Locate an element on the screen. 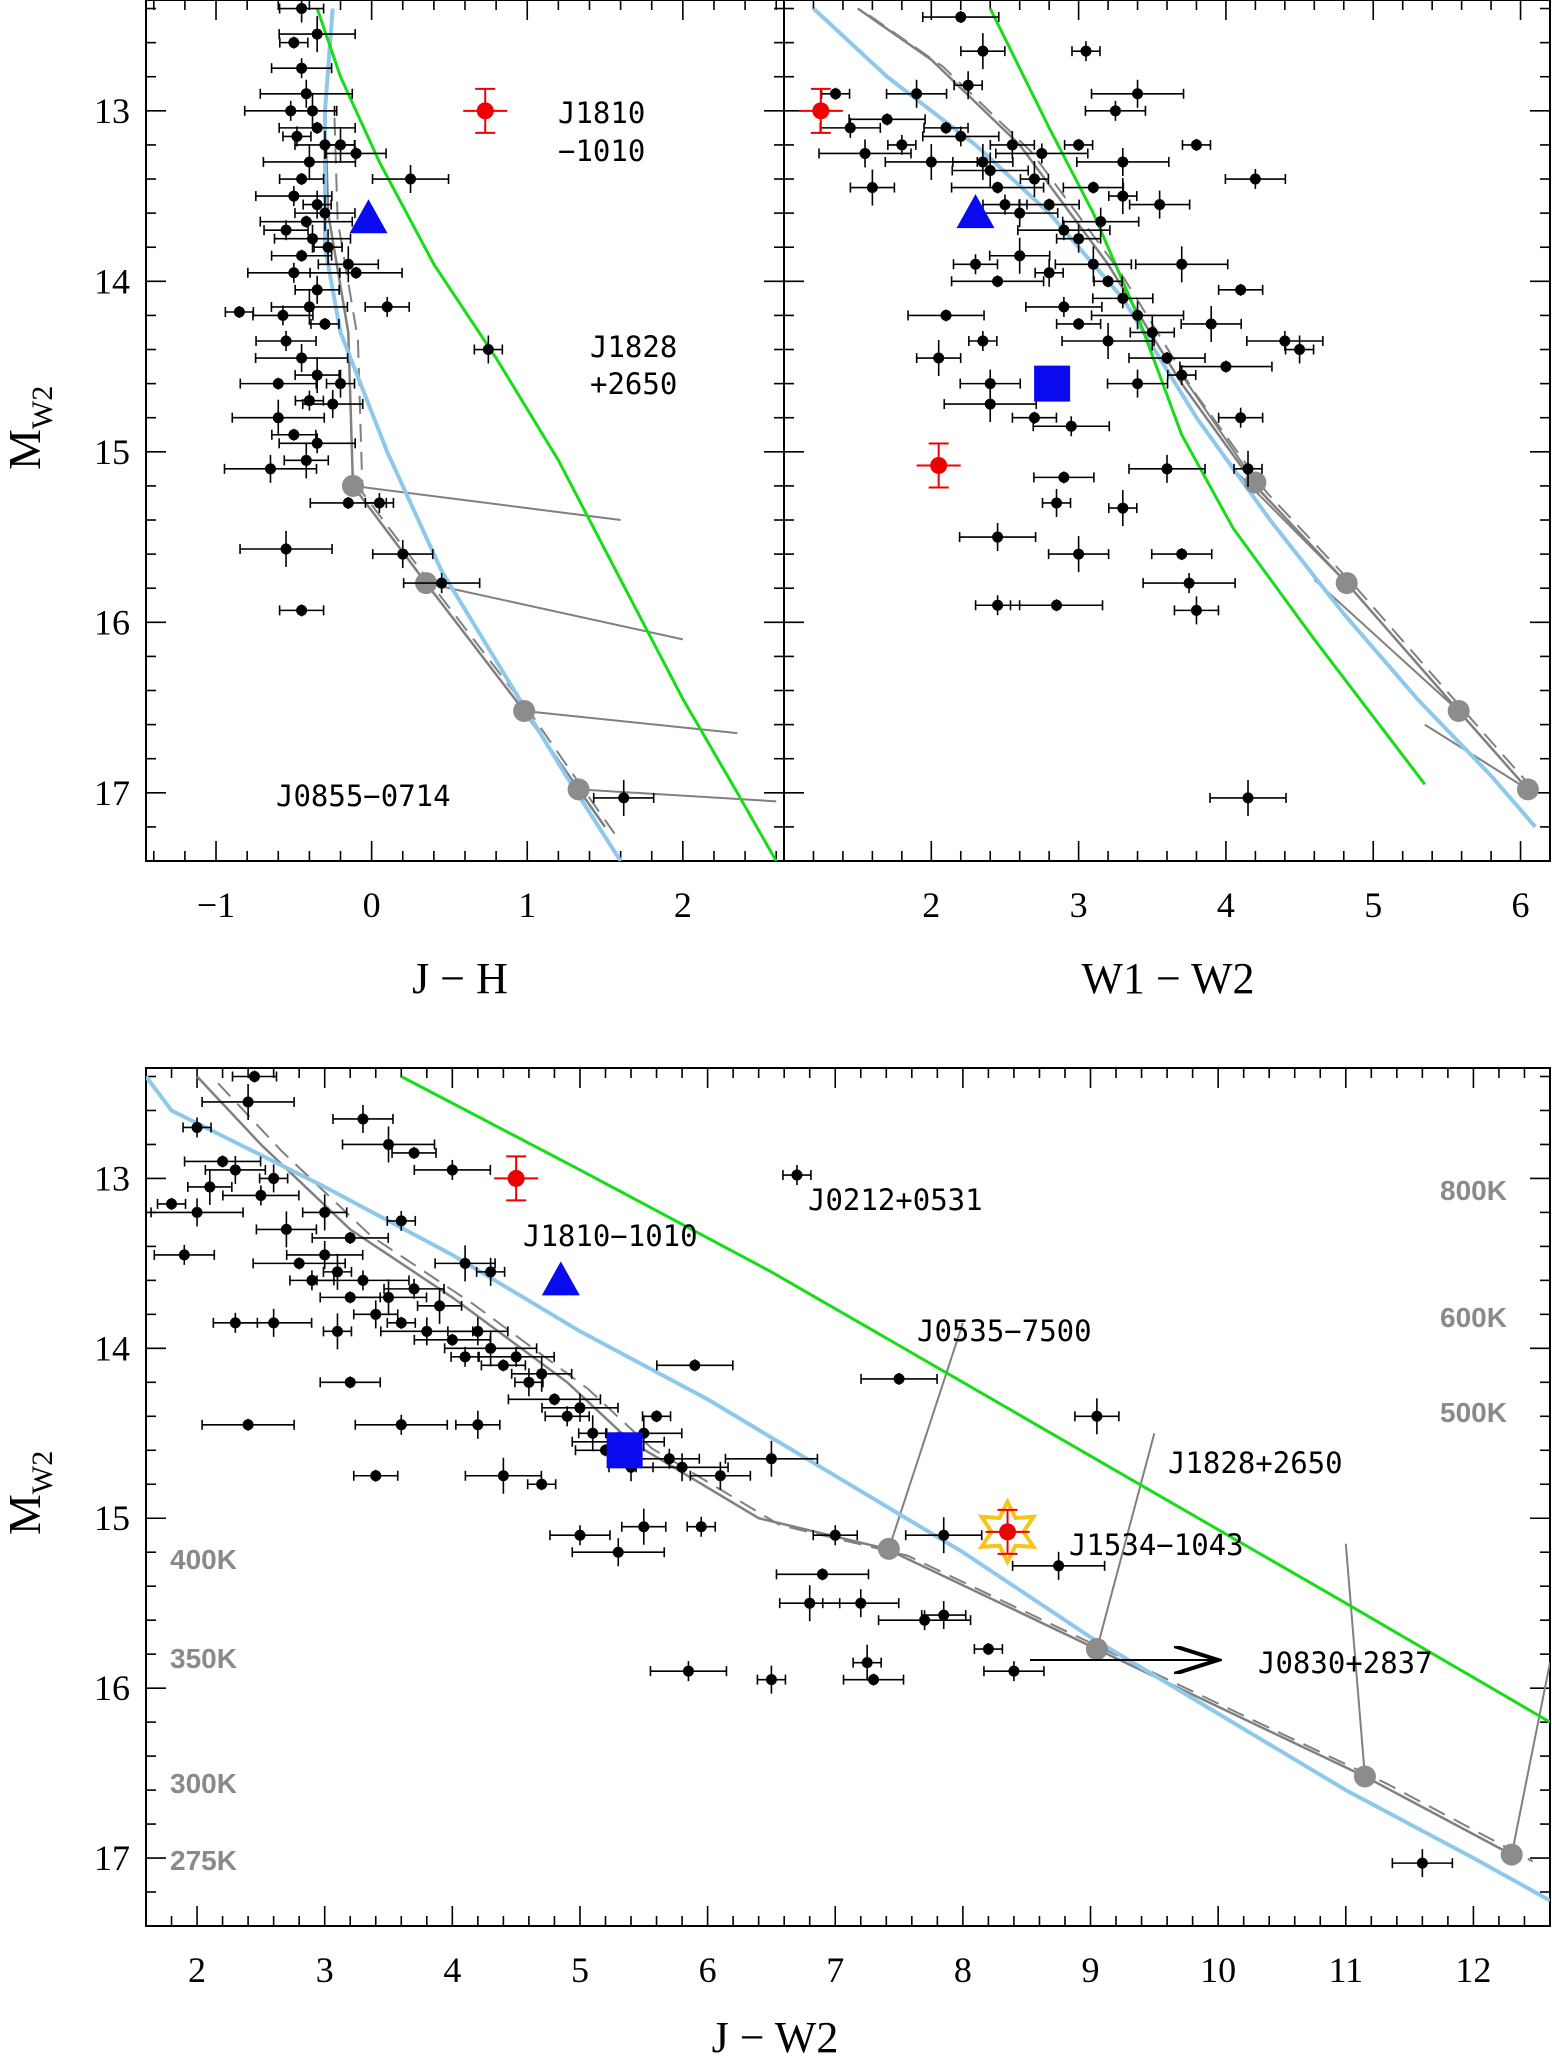  w1w2-x-tick-labels: 2 3 4 5 6 is located at coordinates (1225, 905).